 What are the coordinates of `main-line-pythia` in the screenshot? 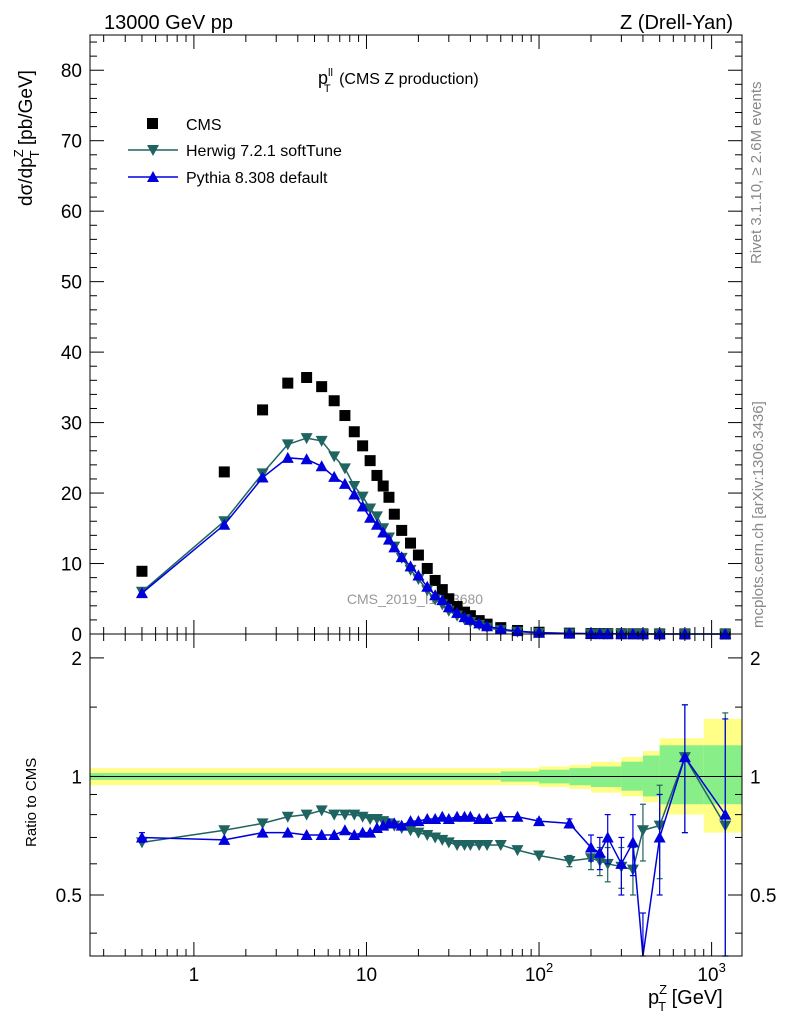 It's located at (433, 546).